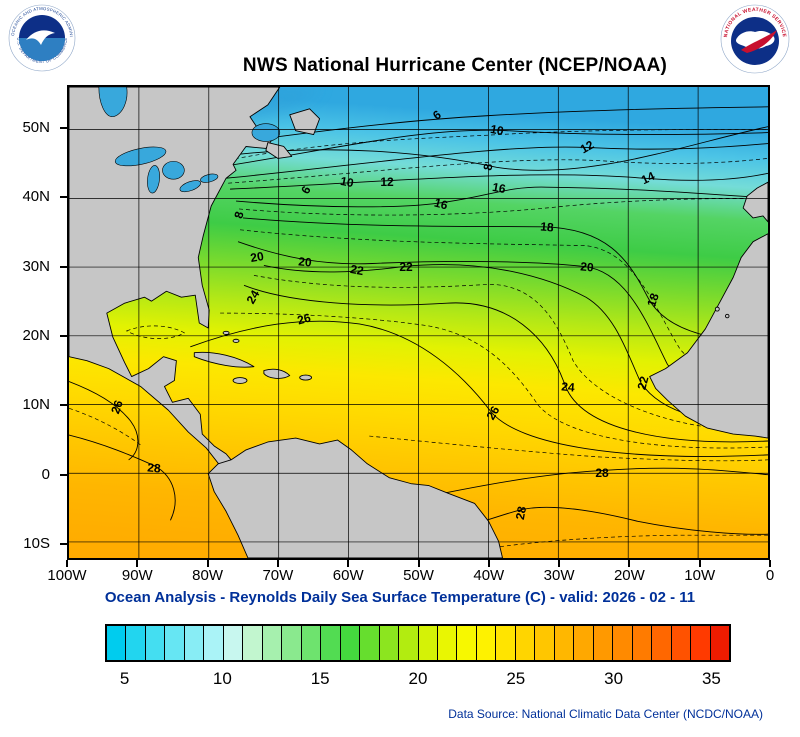 Image resolution: width=800 pixels, height=737 pixels. Describe the element at coordinates (755, 39) in the screenshot. I see `nws-logo: NATIONAL WEATHER SERVICE` at that location.